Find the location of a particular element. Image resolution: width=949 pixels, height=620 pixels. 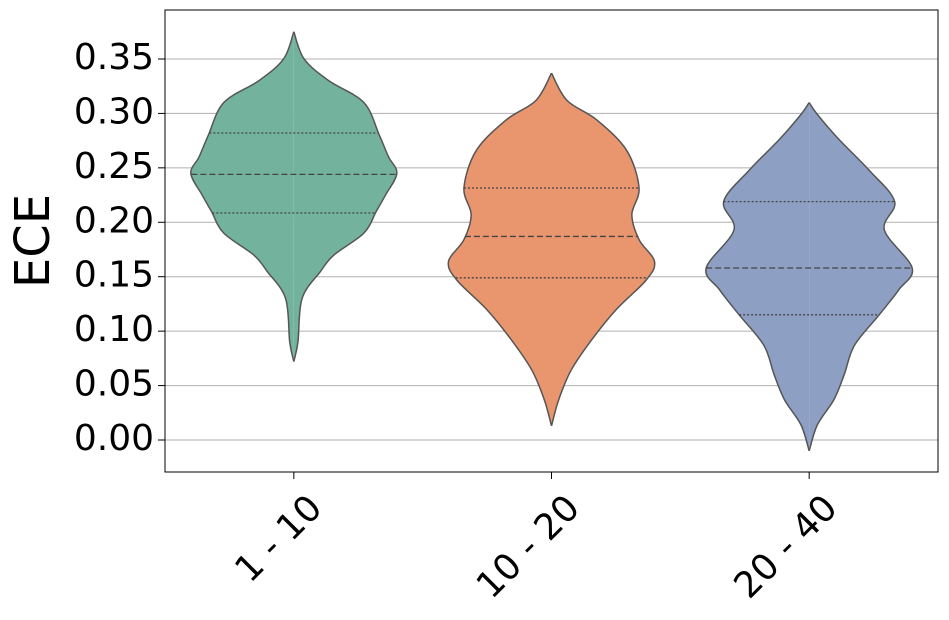

y-tick-label: 0.05 is located at coordinates (114, 384).